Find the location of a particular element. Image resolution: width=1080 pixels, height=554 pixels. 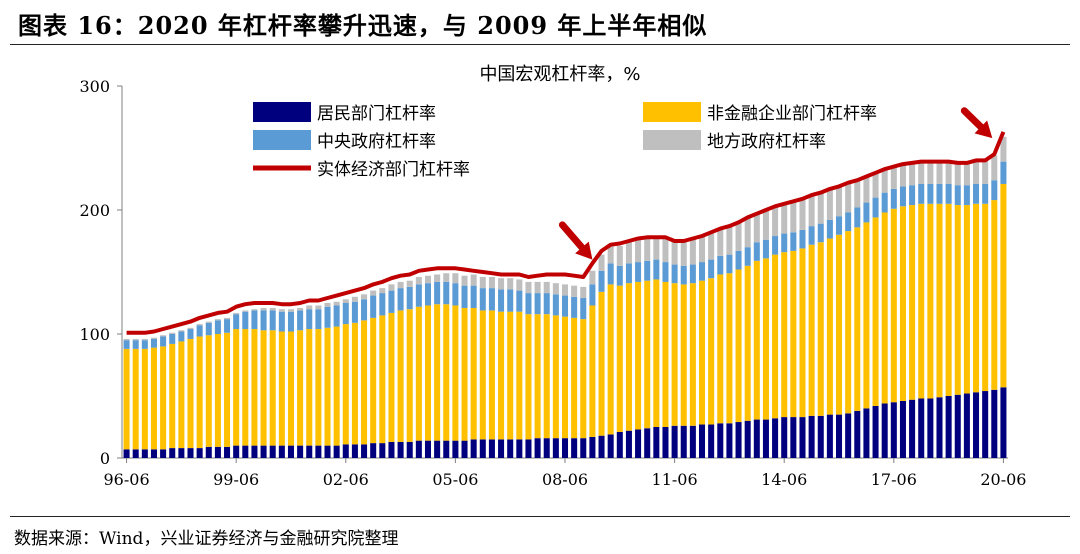

y-tick-label: 300 is located at coordinates (94, 86).